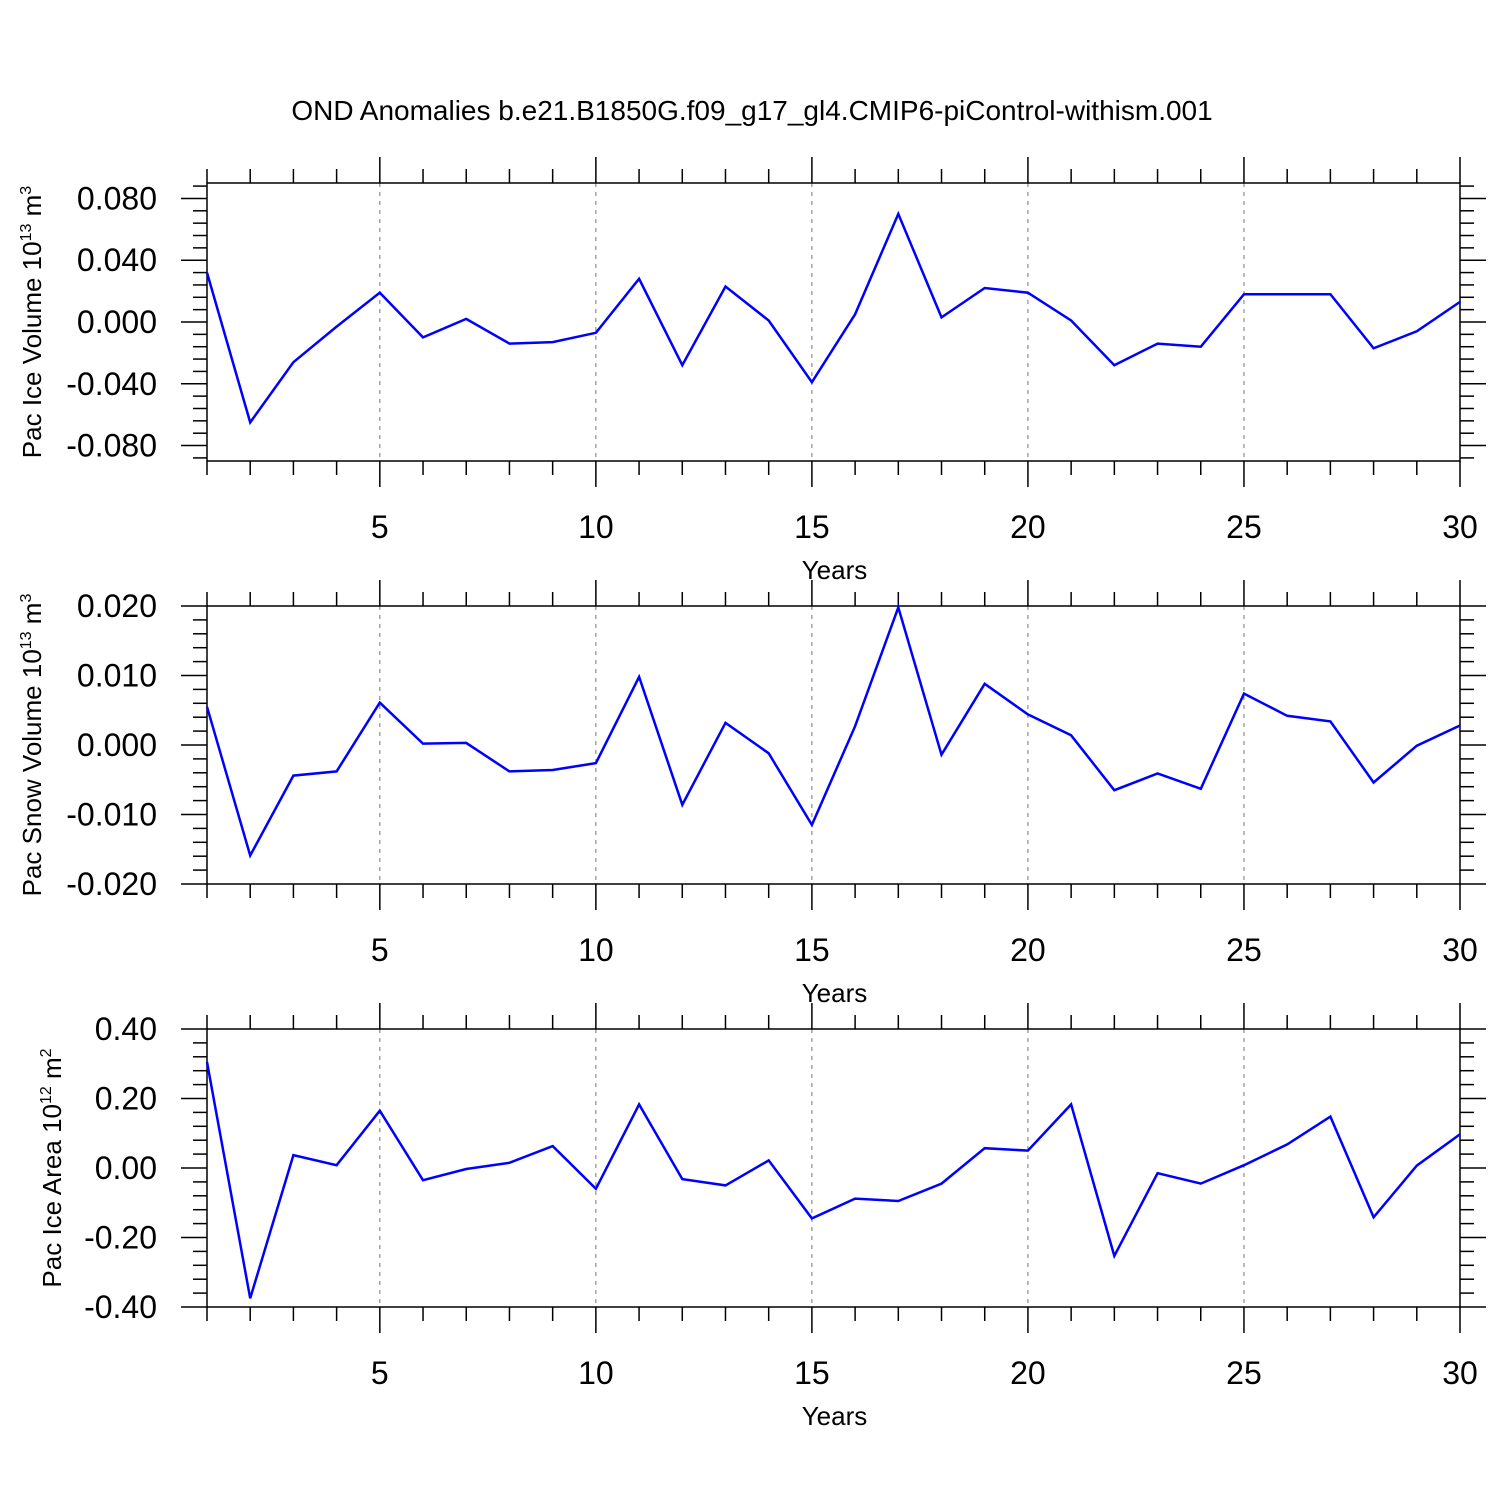 The height and width of the screenshot is (1500, 1500). What do you see at coordinates (117, 260) in the screenshot?
I see `y-tick-label: 0.040` at bounding box center [117, 260].